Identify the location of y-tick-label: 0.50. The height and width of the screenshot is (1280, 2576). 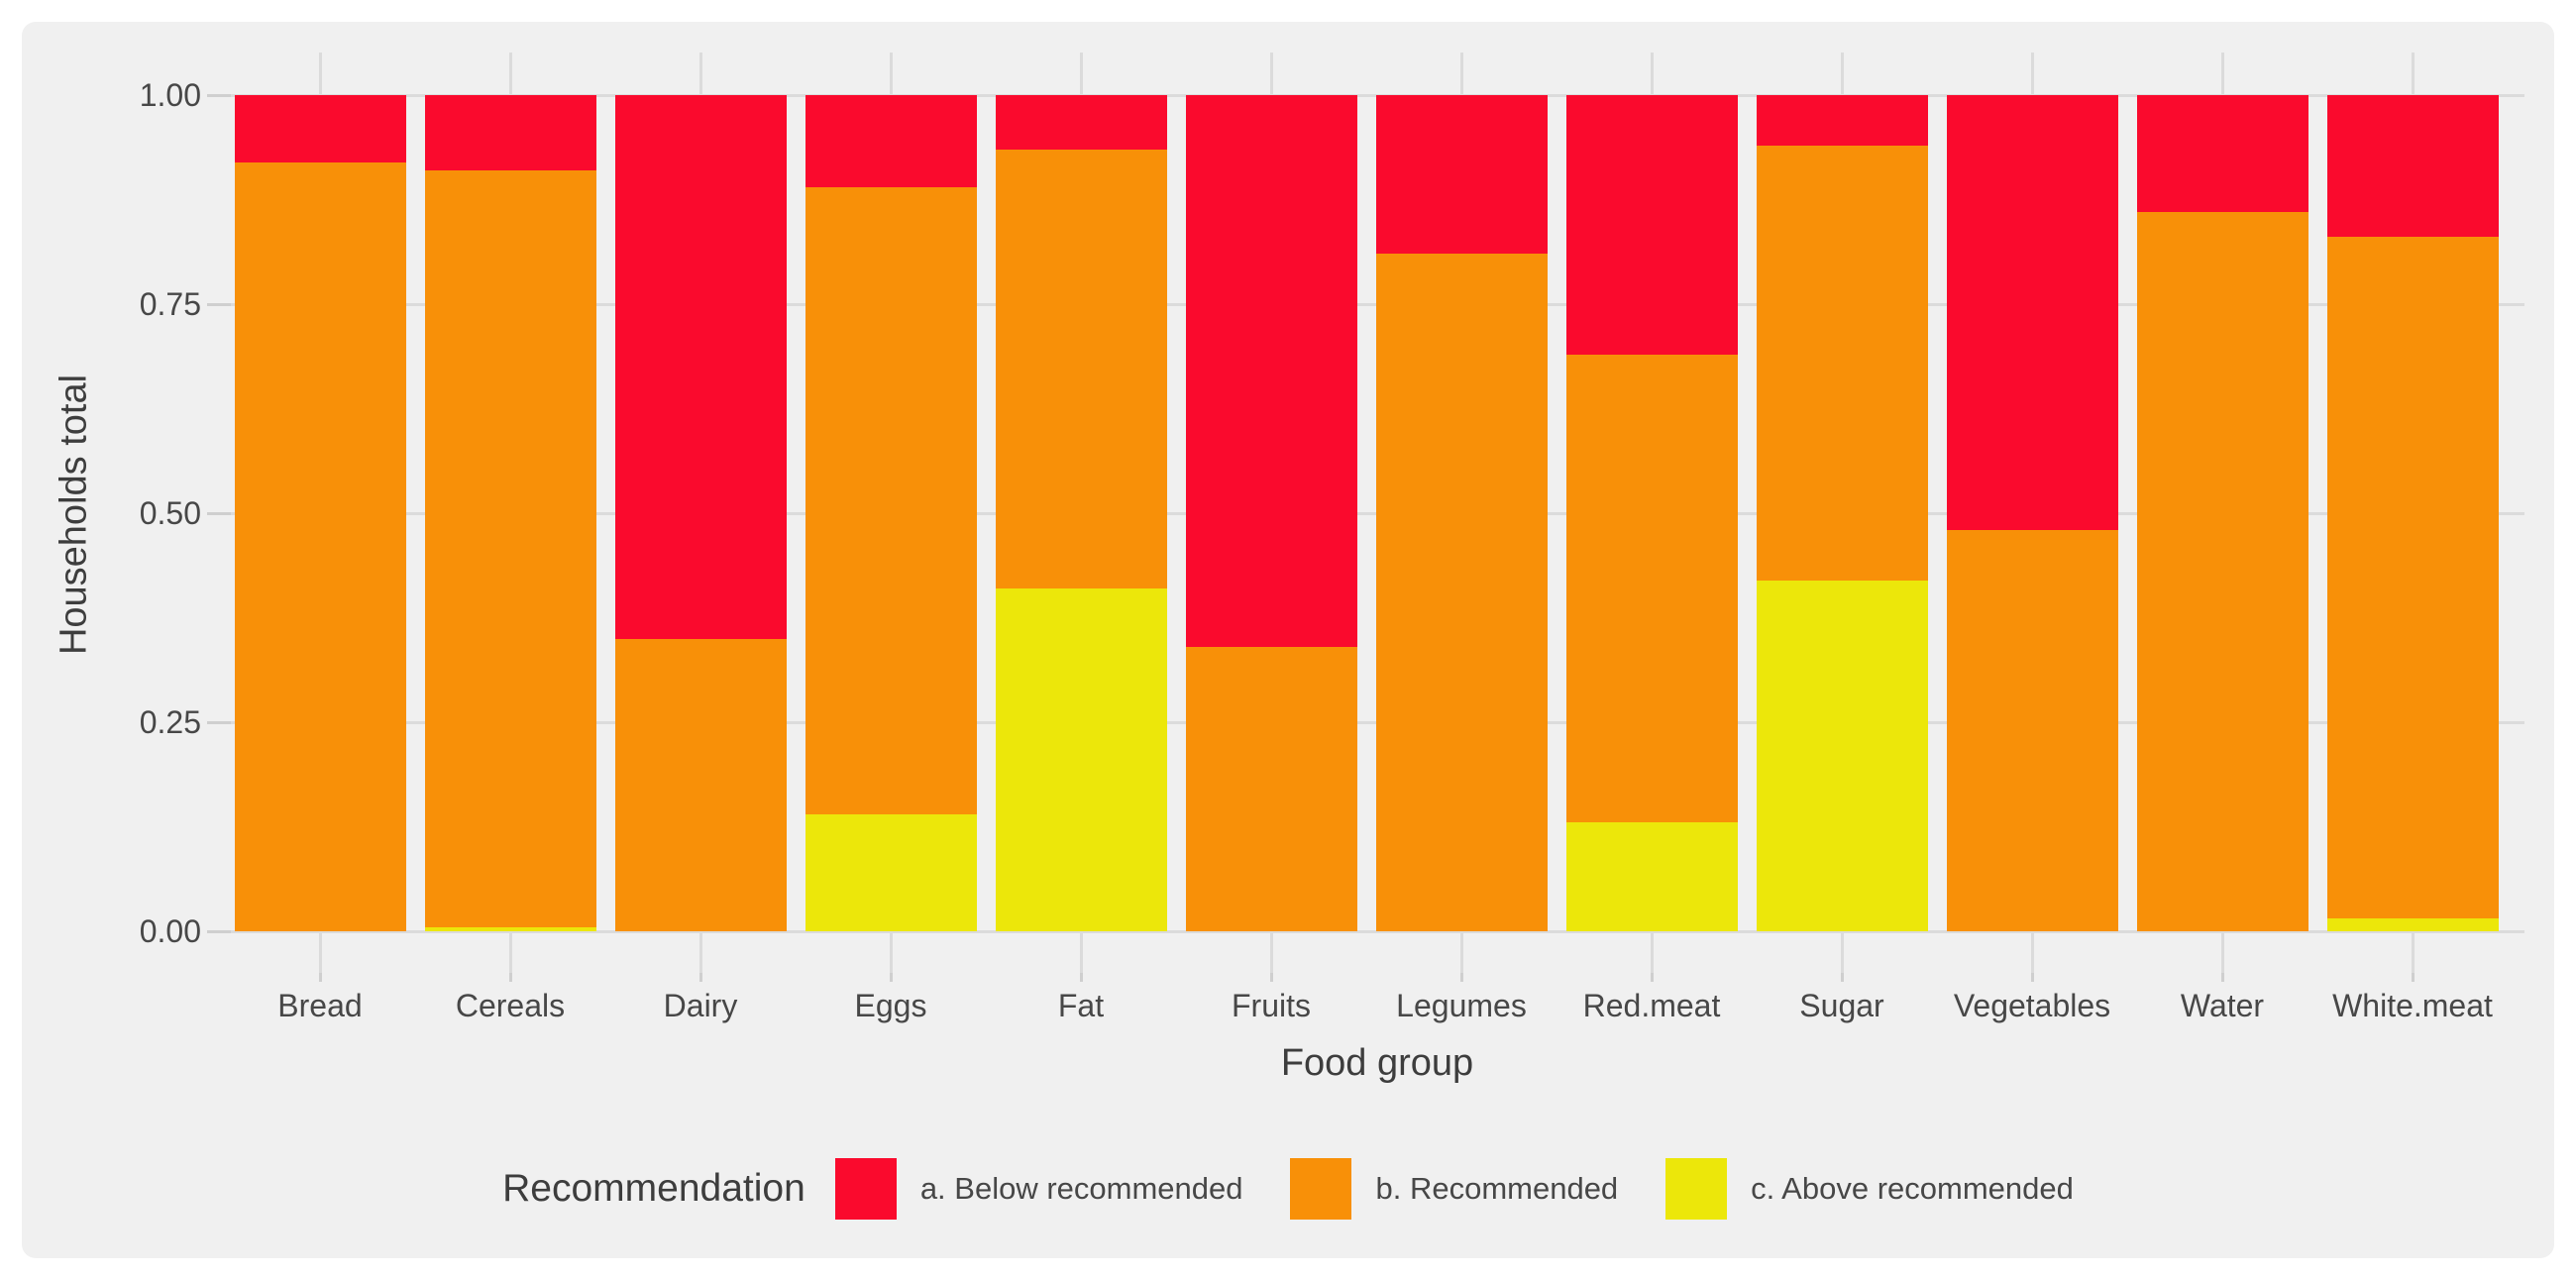
(170, 513).